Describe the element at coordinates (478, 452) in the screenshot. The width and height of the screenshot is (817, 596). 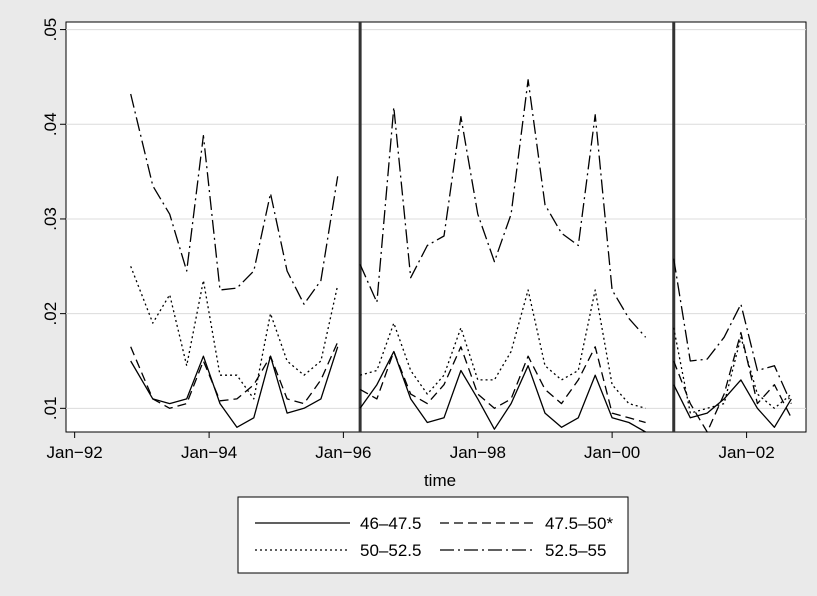
I see `x-tick-label: Jan−98` at that location.